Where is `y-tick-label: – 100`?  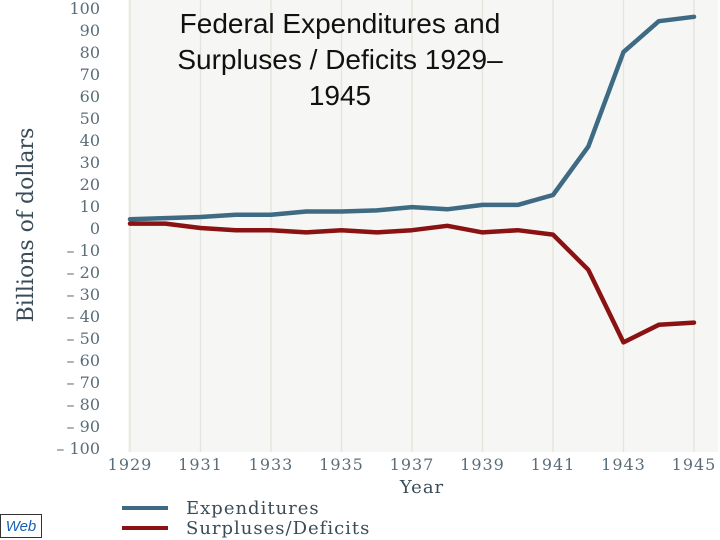 y-tick-label: – 100 is located at coordinates (78, 448).